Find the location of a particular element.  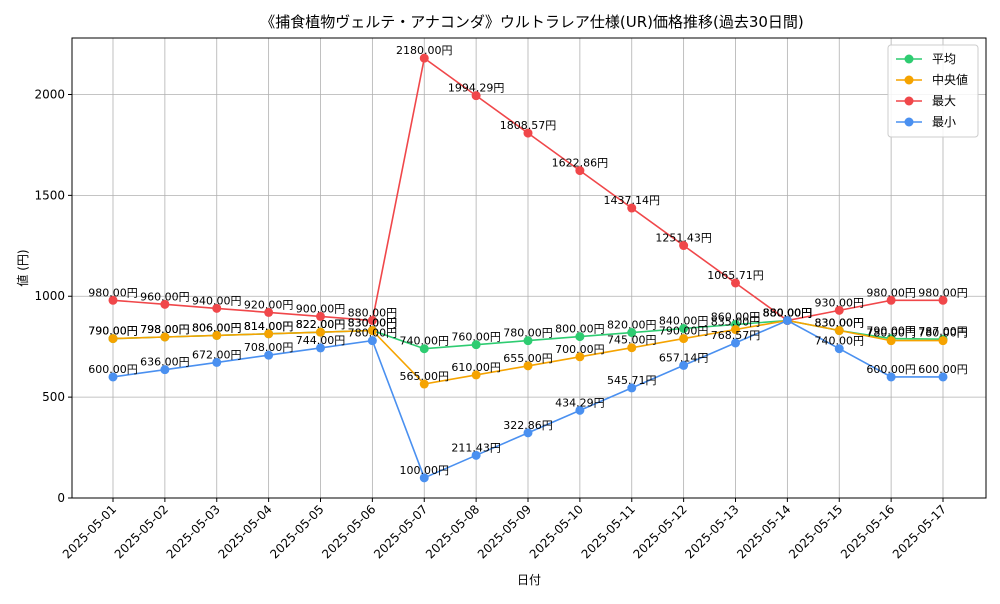

data-label: 806.00円 is located at coordinates (217, 327).